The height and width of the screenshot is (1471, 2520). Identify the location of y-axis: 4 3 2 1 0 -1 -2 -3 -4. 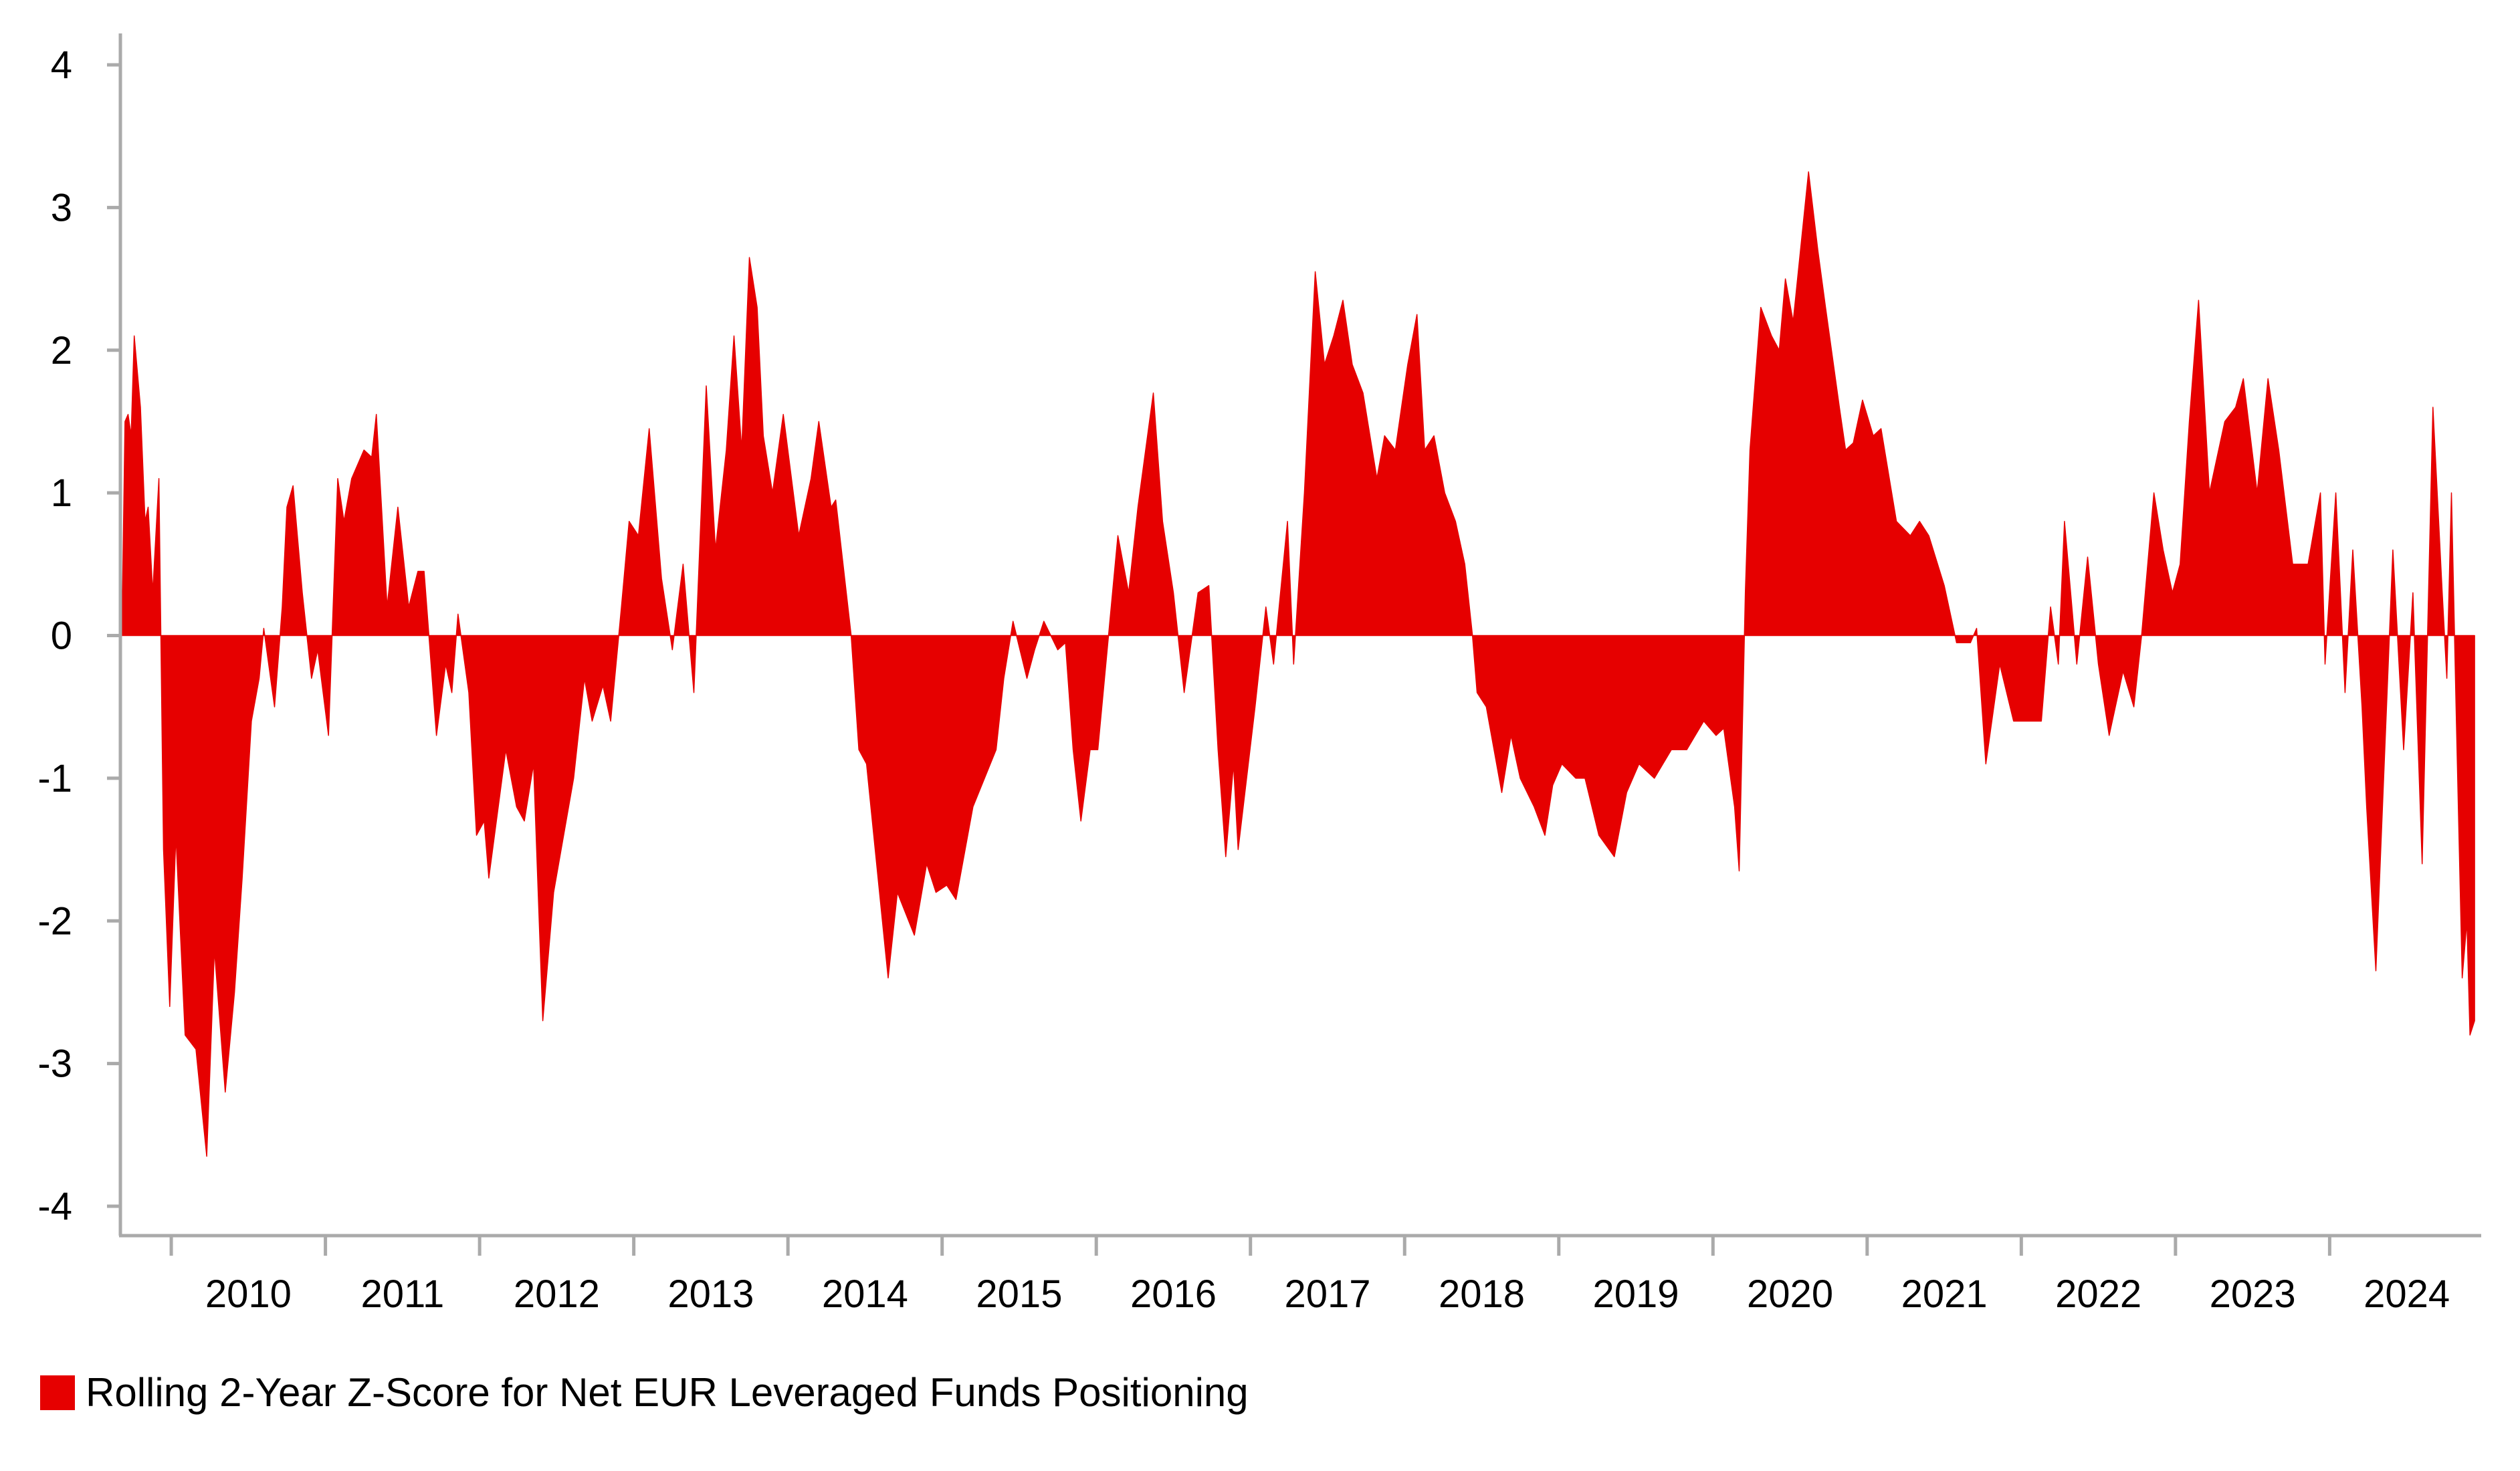
(78, 635).